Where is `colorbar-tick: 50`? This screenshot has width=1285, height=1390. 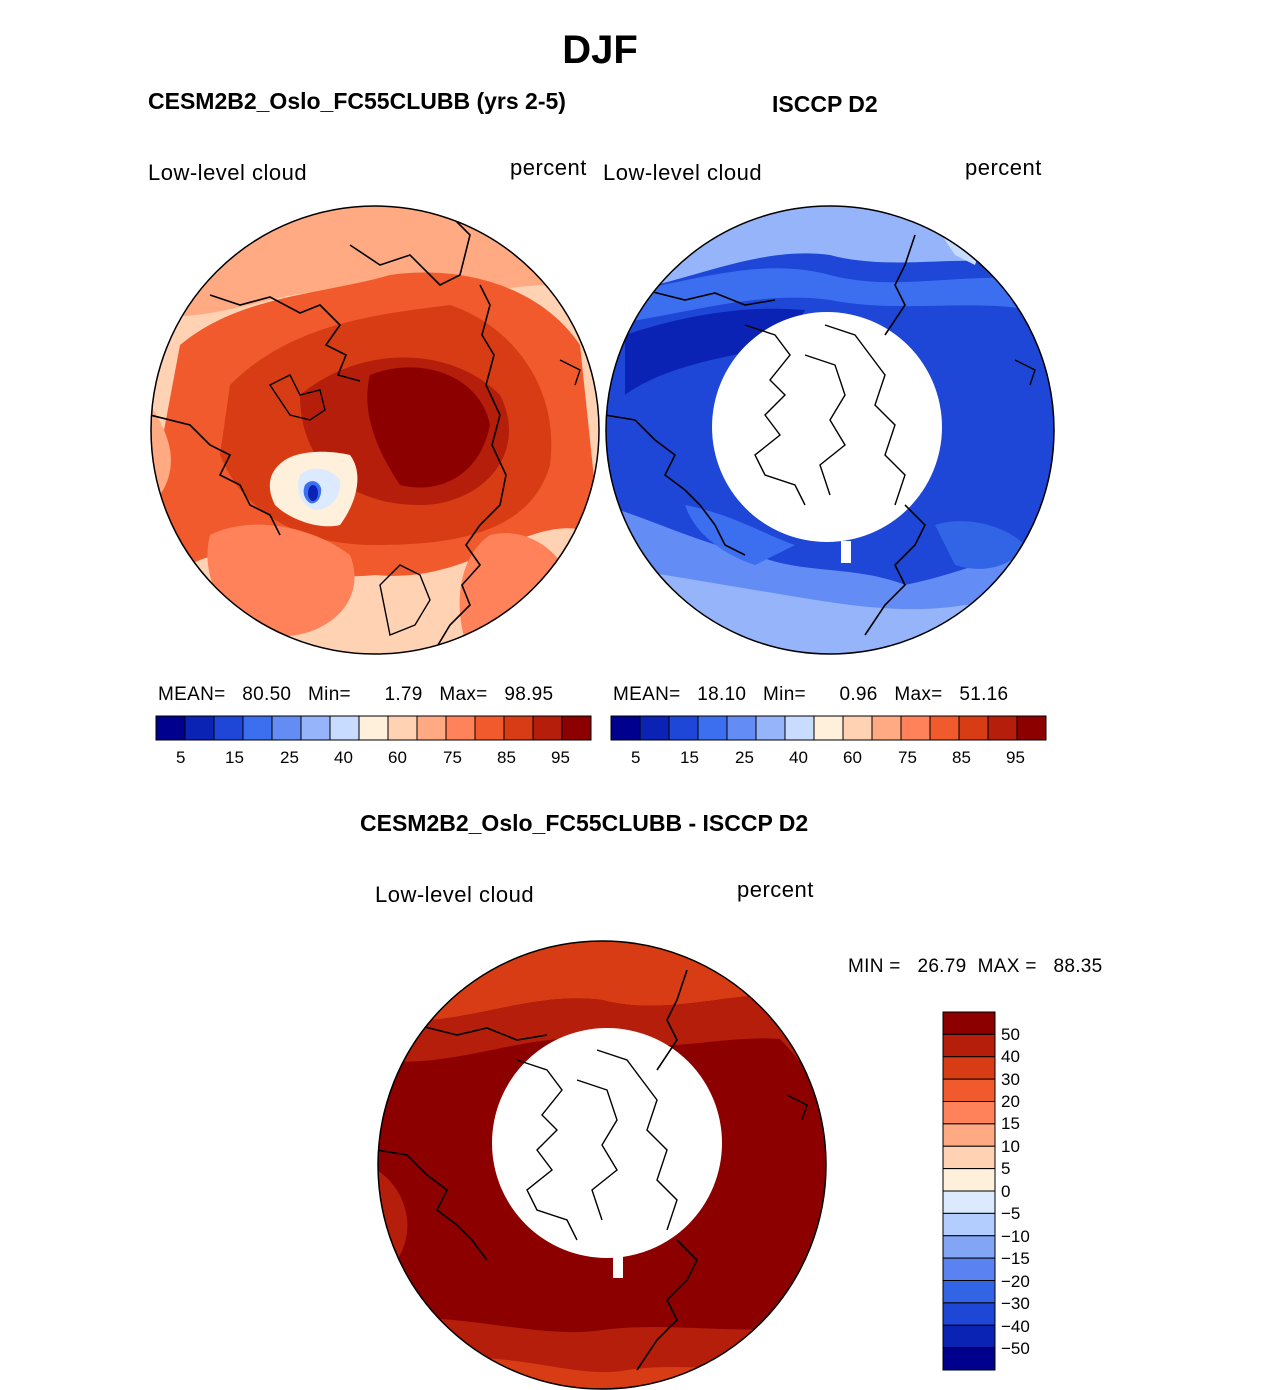 colorbar-tick: 50 is located at coordinates (1010, 1034).